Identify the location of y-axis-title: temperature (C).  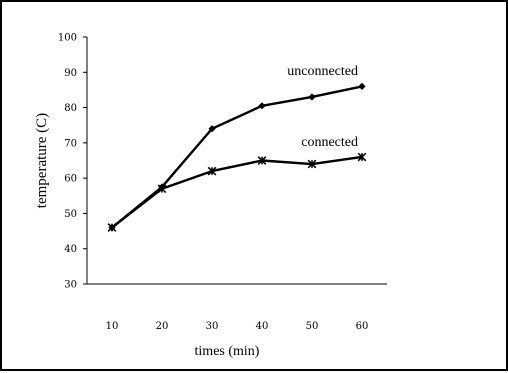
(42, 160).